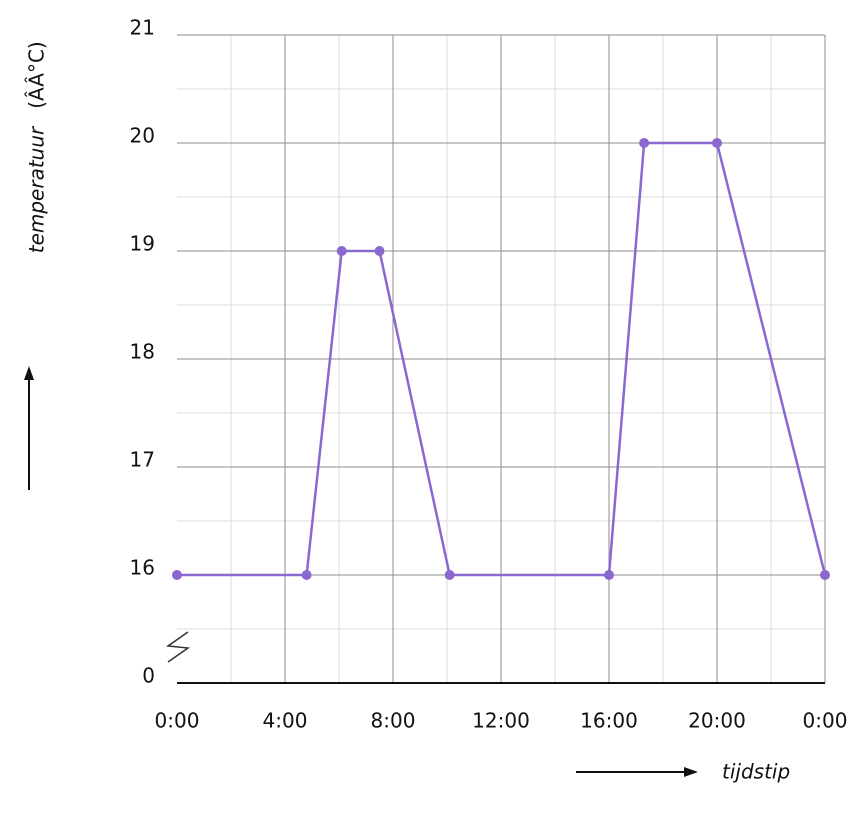 This screenshot has height=816, width=861. What do you see at coordinates (178, 647) in the screenshot?
I see `axis-break` at bounding box center [178, 647].